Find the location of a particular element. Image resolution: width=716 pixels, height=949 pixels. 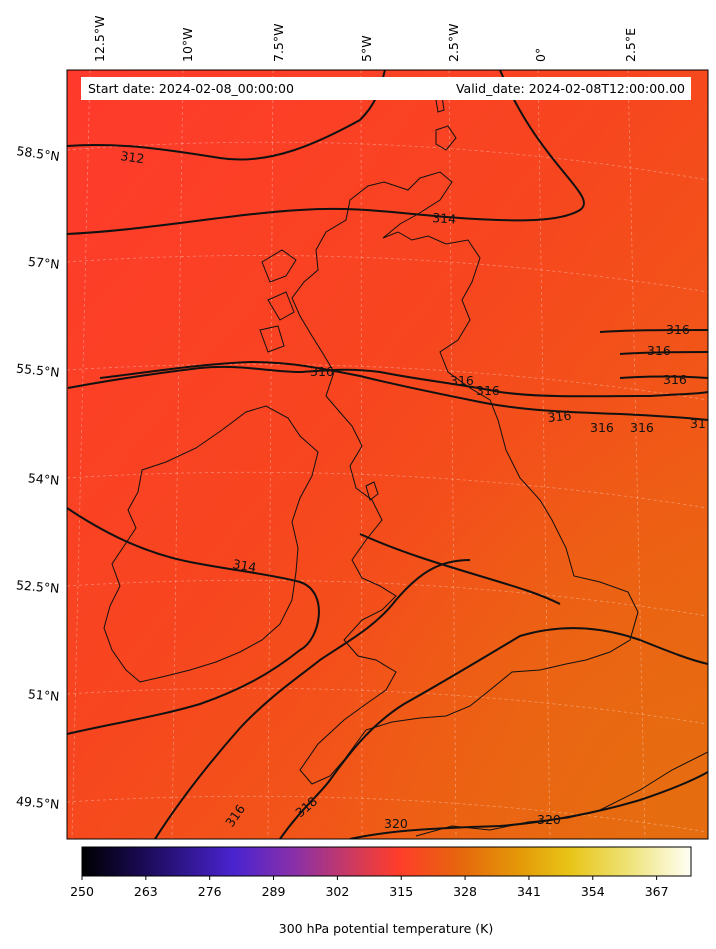

colorbar-tick-label: 250 is located at coordinates (82, 891).